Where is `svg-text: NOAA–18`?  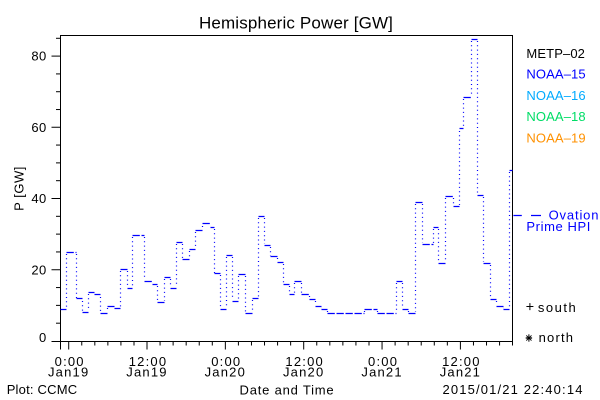
svg-text: NOAA–18 is located at coordinates (555, 116).